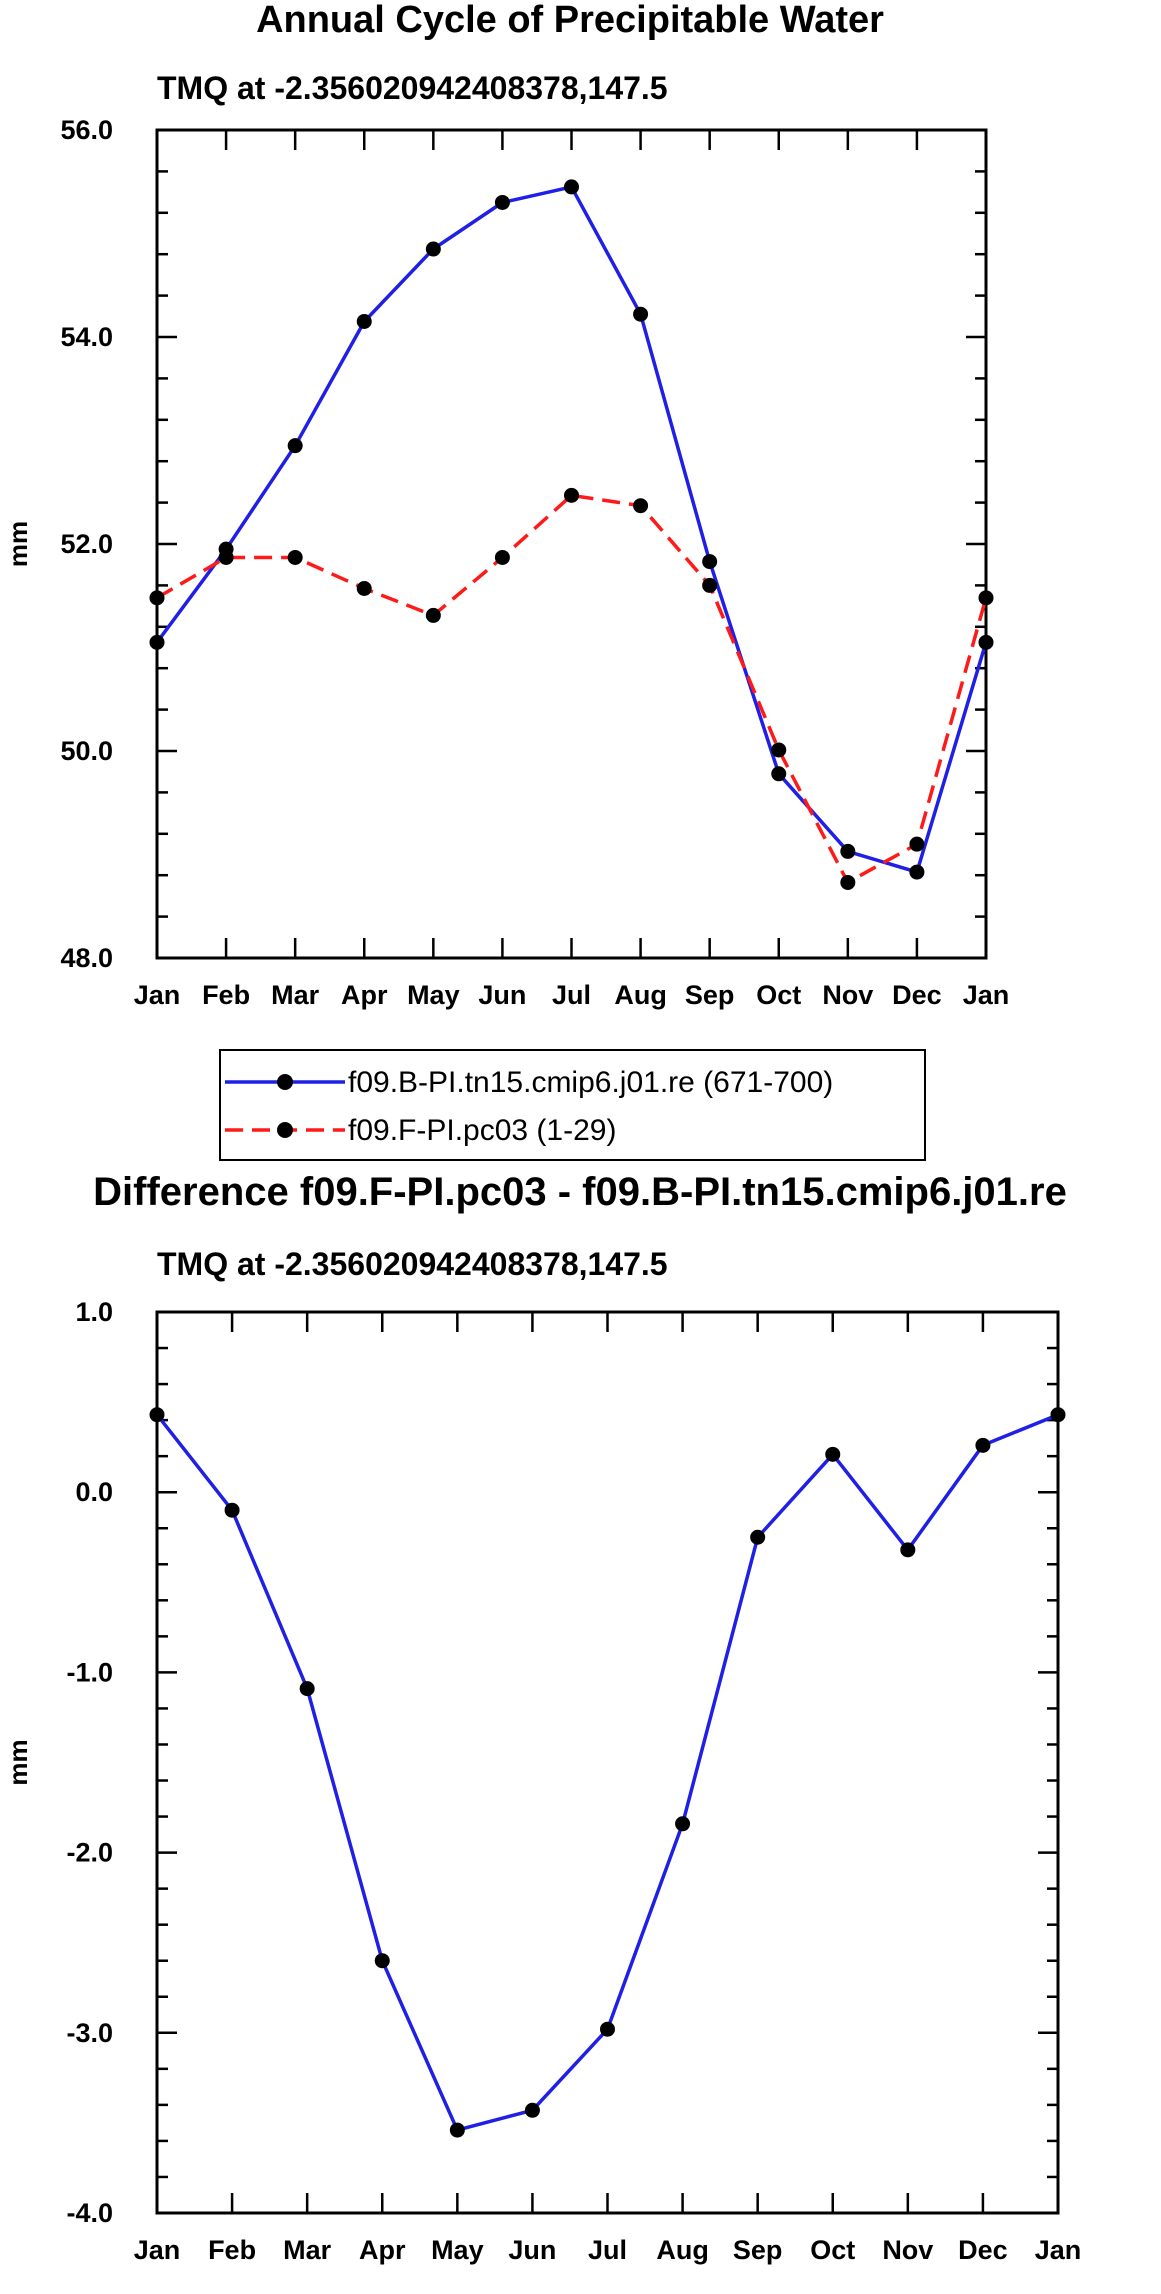  Describe the element at coordinates (607, 2250) in the screenshot. I see `chart2-xtick-label: Jul` at that location.